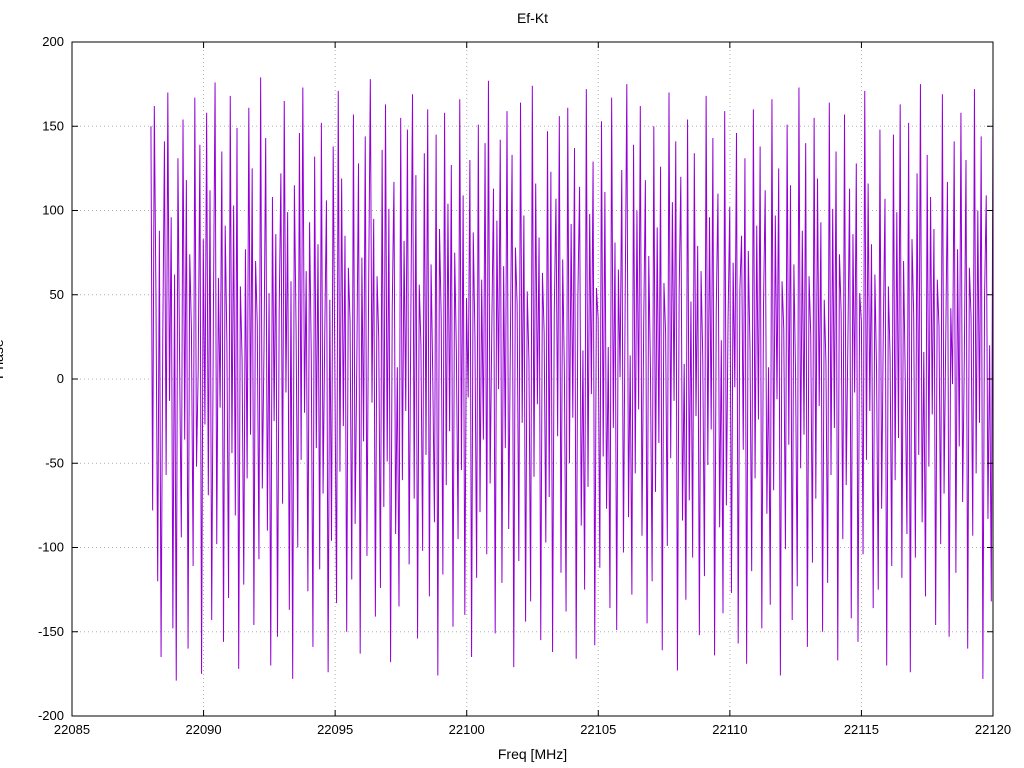 The width and height of the screenshot is (1024, 768). What do you see at coordinates (598, 729) in the screenshot?
I see `x-tick-label: 22105` at bounding box center [598, 729].